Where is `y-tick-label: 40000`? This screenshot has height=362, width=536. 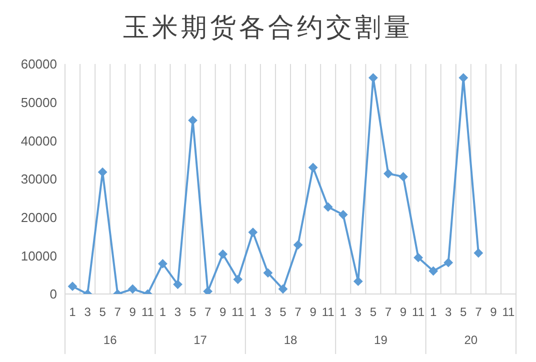 y-tick-label: 40000 is located at coordinates (38, 140).